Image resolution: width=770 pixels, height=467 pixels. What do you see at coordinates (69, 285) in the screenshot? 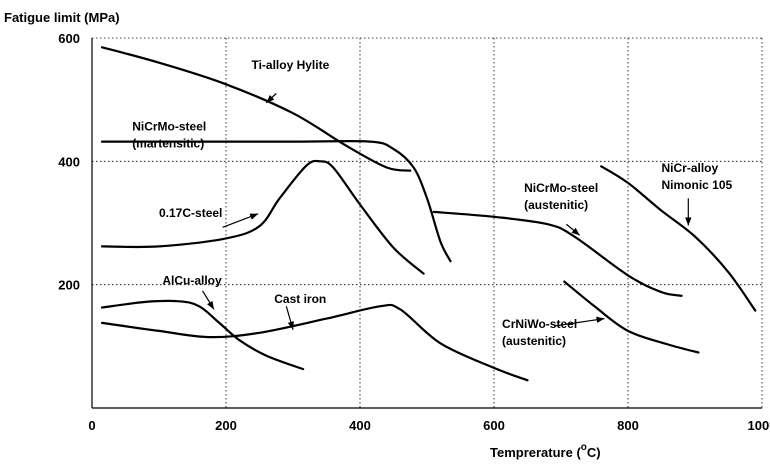
I see `y-tick-label: 200` at bounding box center [69, 285].